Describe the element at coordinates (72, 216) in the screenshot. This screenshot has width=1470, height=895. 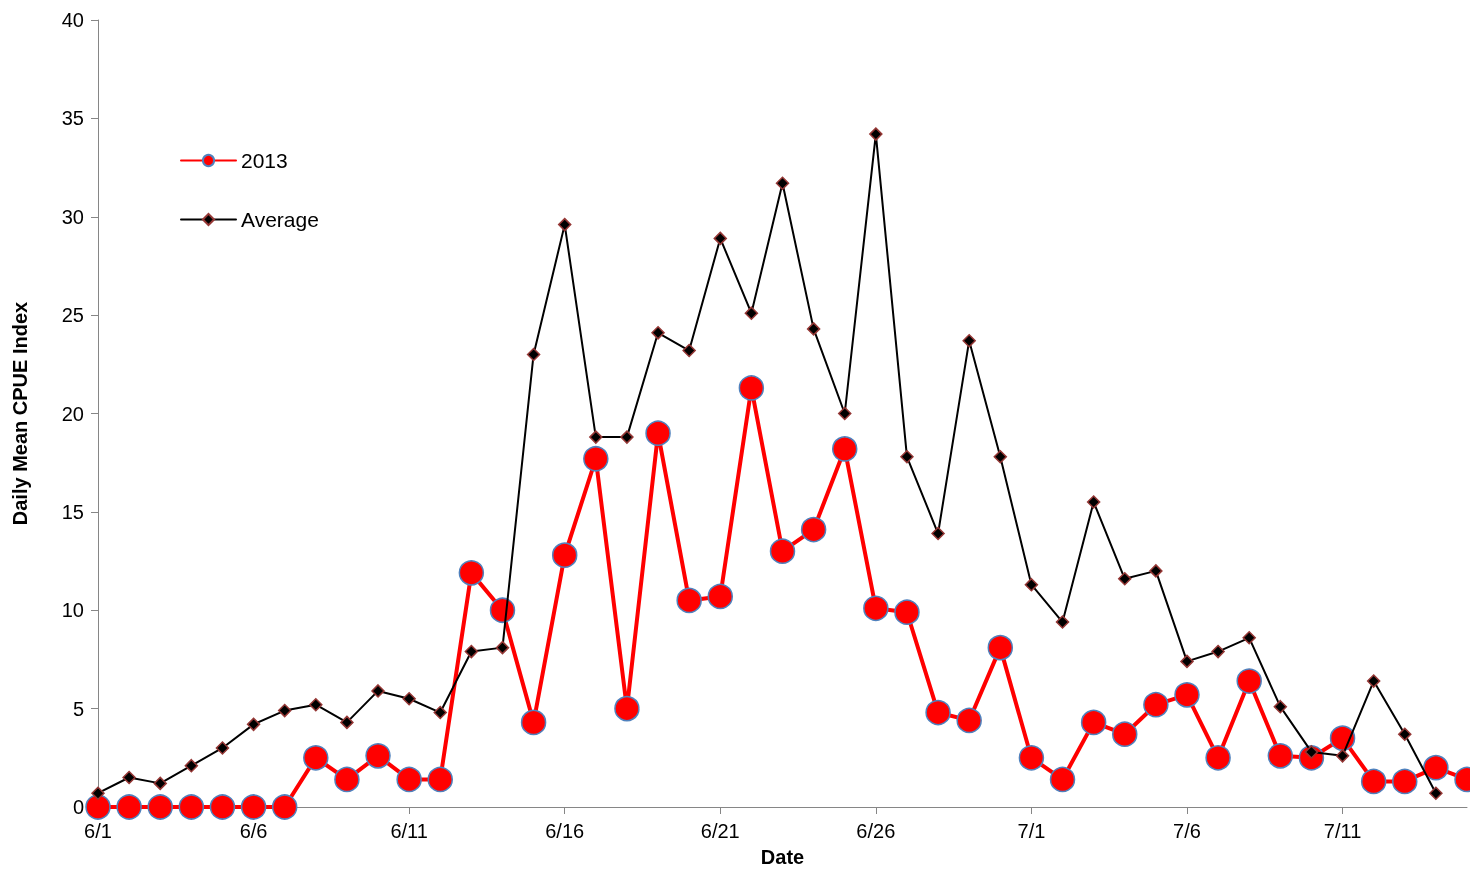
I see `y-tick-label: 30` at that location.